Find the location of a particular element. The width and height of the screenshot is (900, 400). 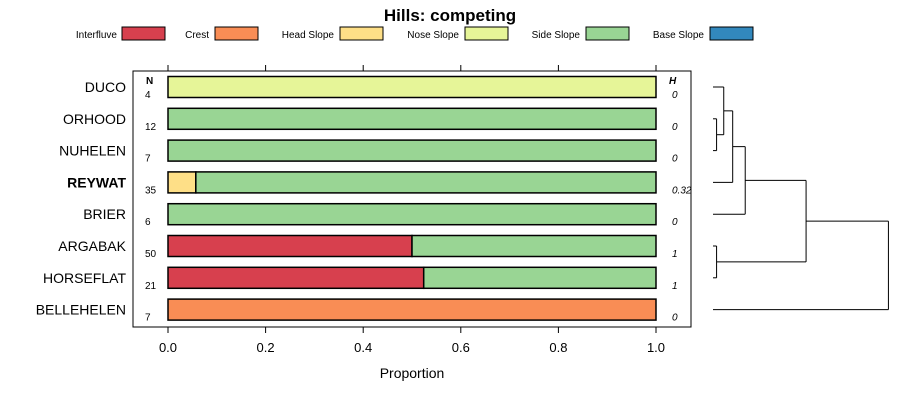

row-label: BELLEHELEN is located at coordinates (81, 310).